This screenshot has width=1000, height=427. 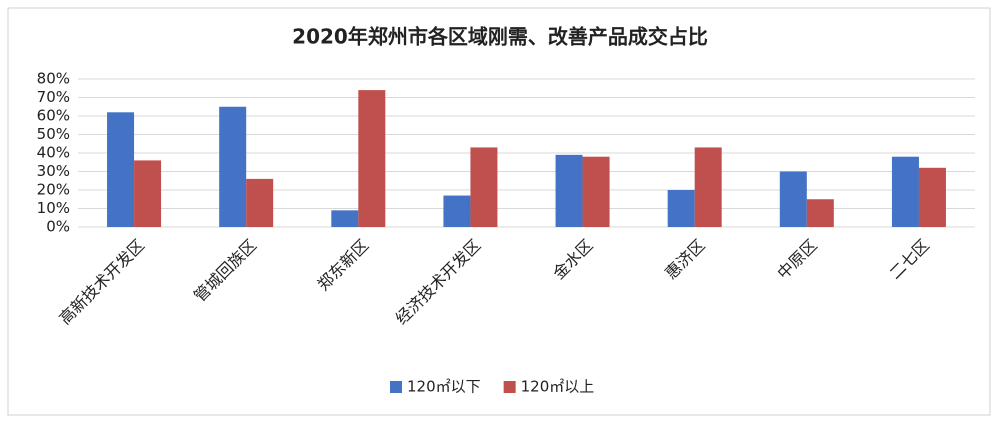 I want to click on y-tick-label: 30%, so click(x=53, y=171).